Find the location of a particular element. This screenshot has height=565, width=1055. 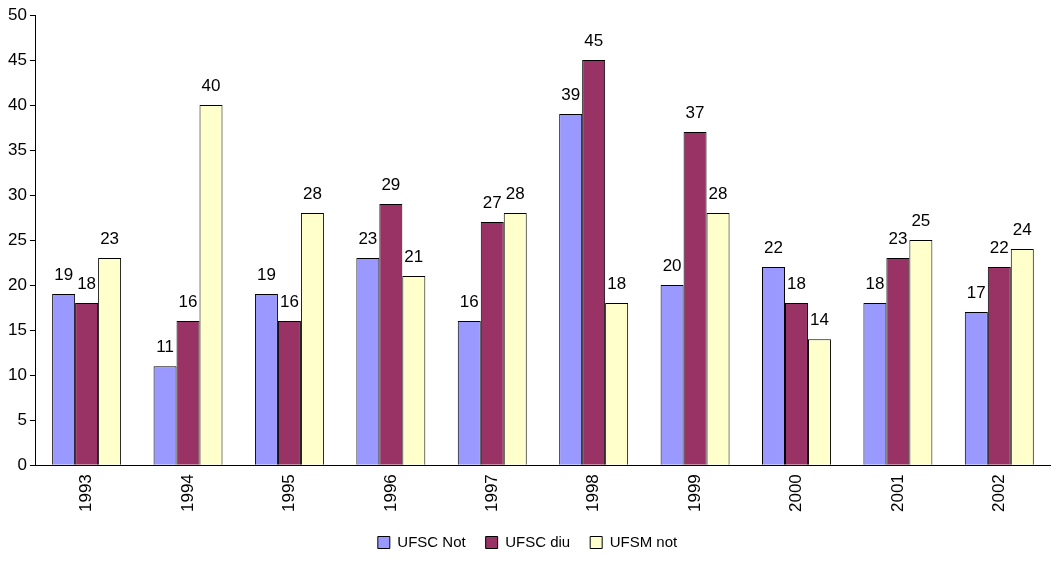

legend-label: UFSC diu is located at coordinates (538, 541).